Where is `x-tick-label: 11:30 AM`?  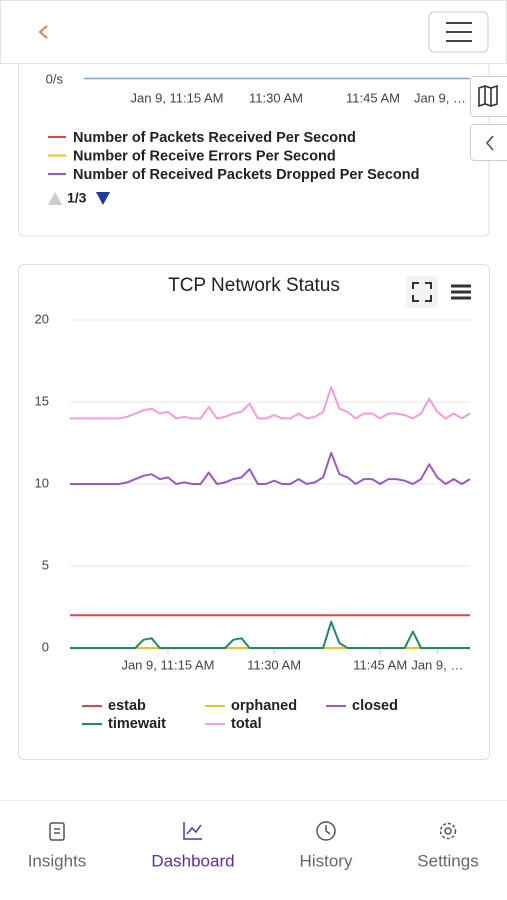 x-tick-label: 11:30 AM is located at coordinates (274, 664).